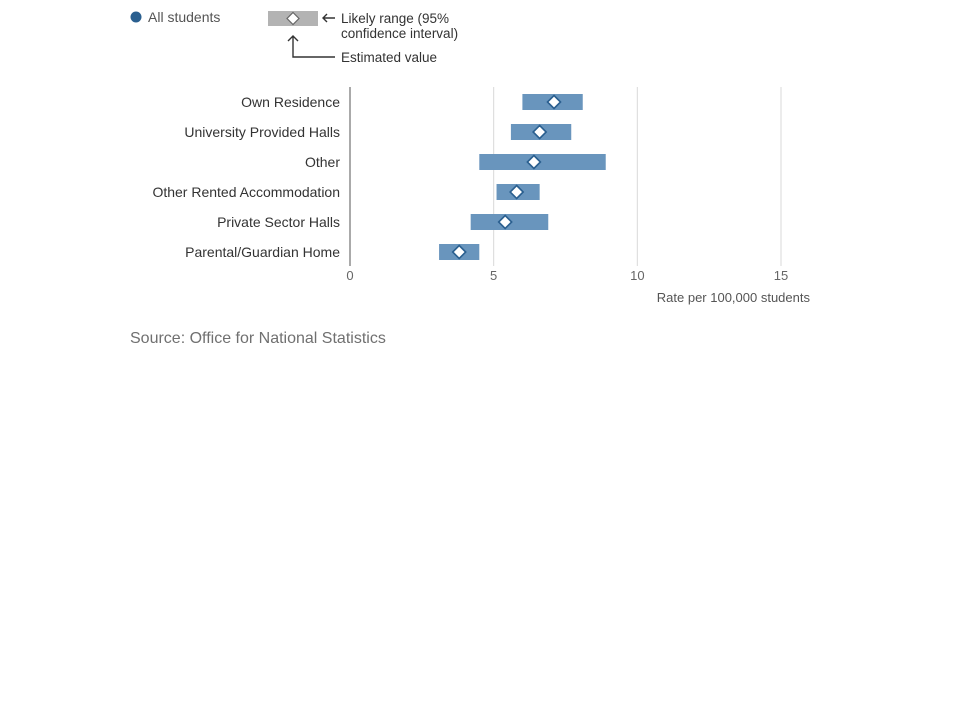 The height and width of the screenshot is (720, 960). I want to click on range-bar, so click(542, 162).